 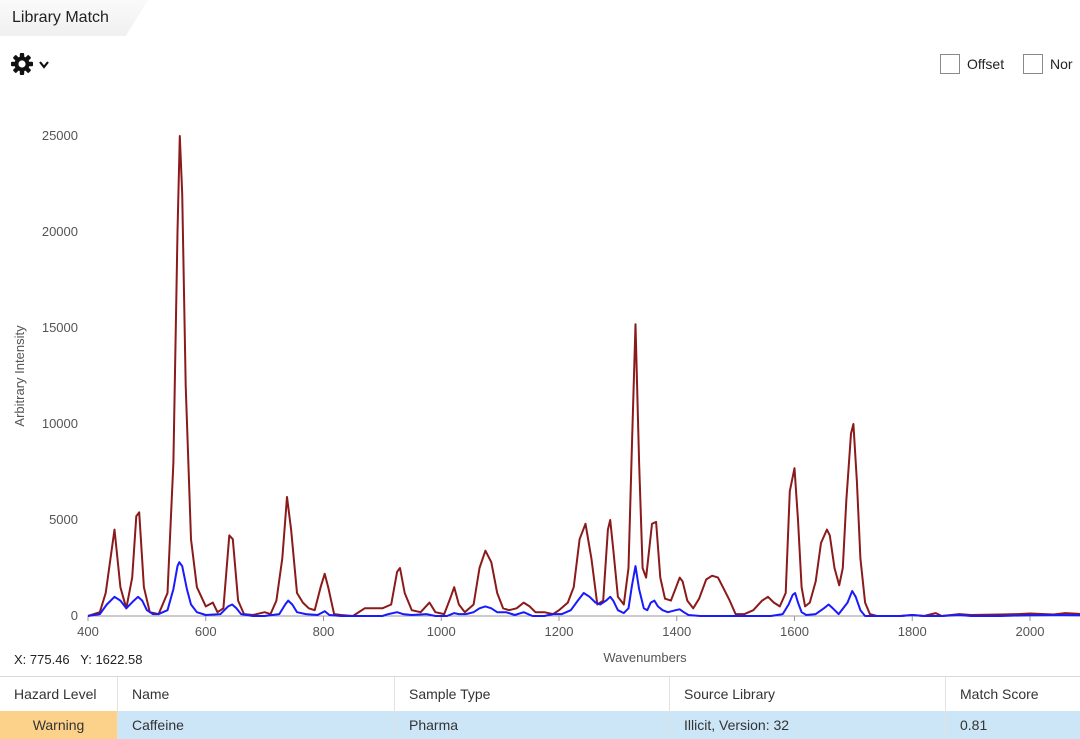 I want to click on column-header-name: Name, so click(x=256, y=694).